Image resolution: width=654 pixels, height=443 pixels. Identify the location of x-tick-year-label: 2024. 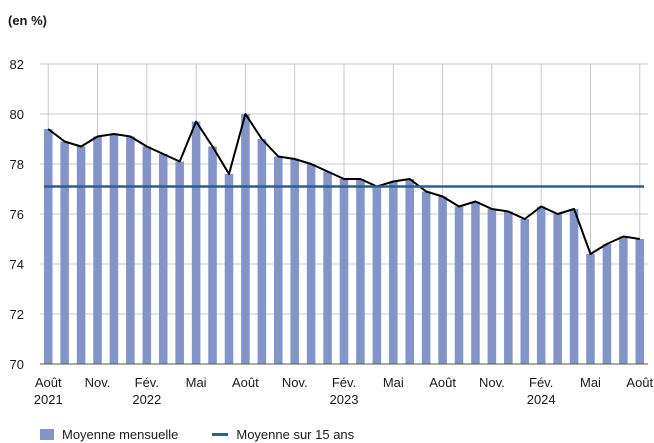
(541, 399).